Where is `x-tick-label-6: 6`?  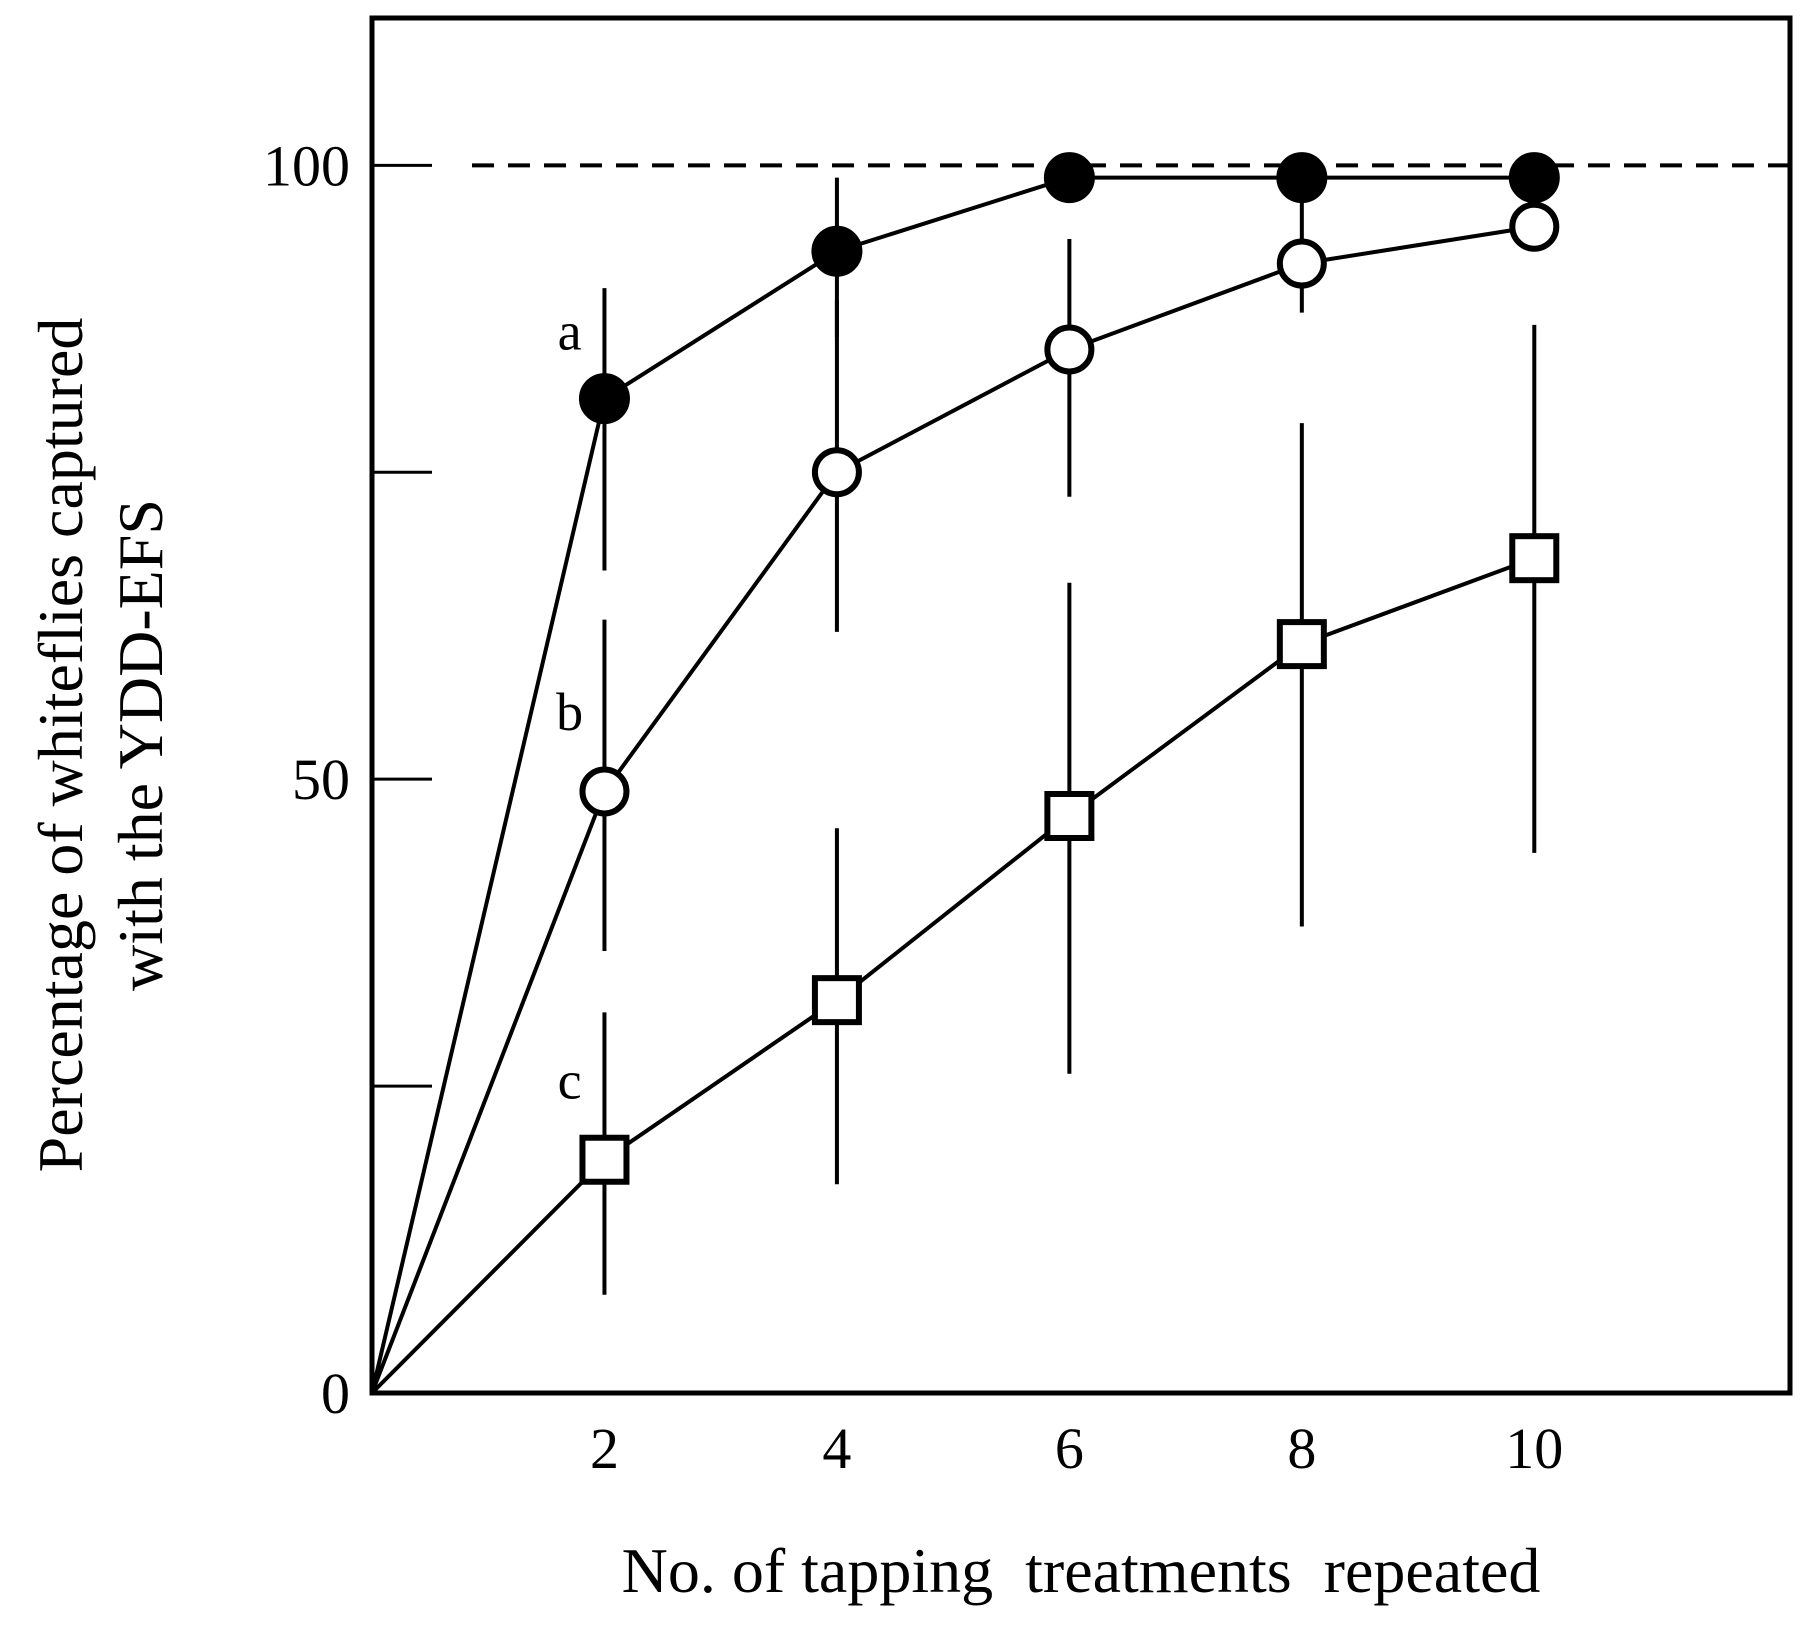 x-tick-label-6: 6 is located at coordinates (1069, 1448).